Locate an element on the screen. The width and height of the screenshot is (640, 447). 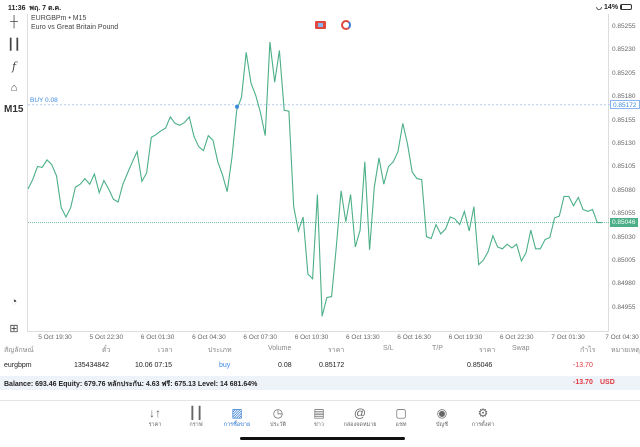
status-battery: ◡ 14% is located at coordinates (614, 7).